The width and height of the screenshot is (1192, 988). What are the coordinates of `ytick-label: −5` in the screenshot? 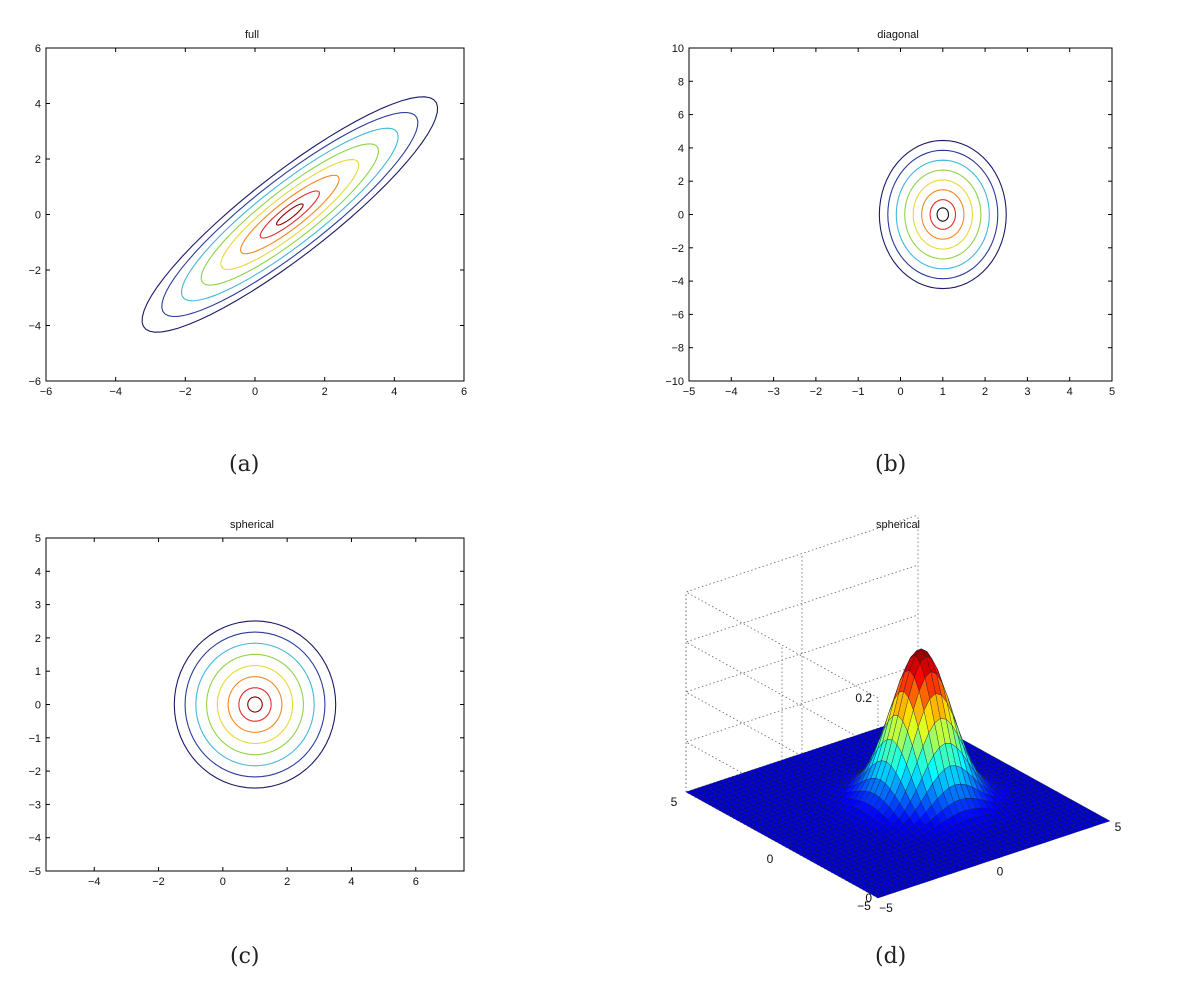 It's located at (34, 872).